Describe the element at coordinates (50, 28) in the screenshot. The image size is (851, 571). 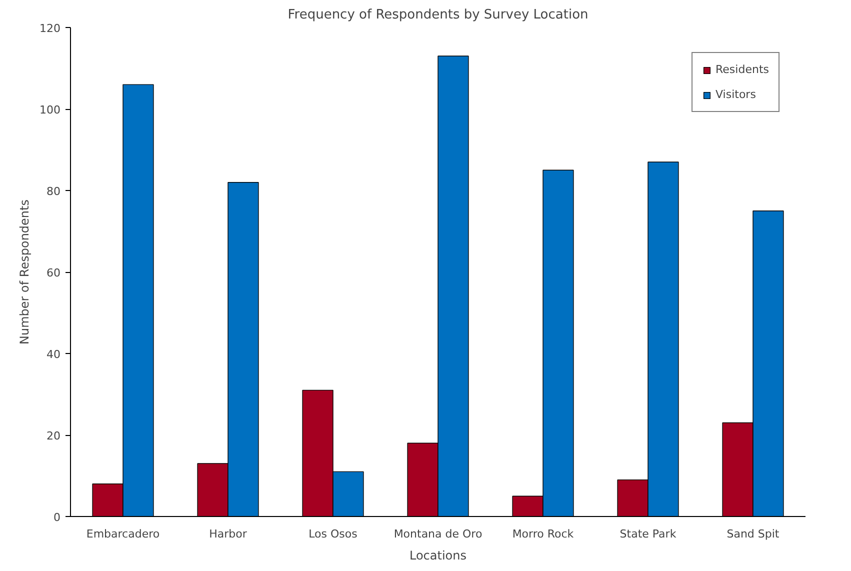
I see `y-tick-label: 120` at that location.